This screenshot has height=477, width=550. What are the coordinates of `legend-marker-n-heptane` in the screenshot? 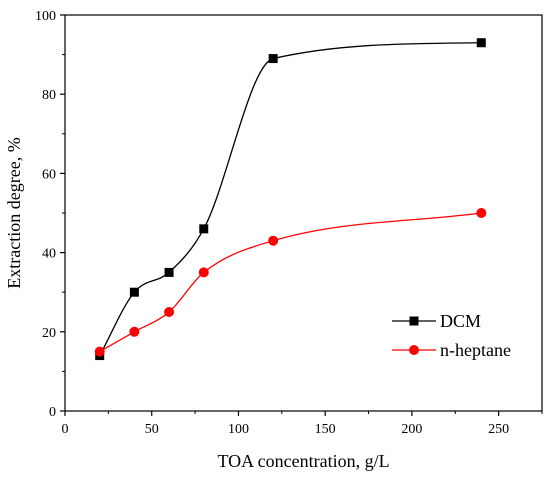 It's located at (414, 350).